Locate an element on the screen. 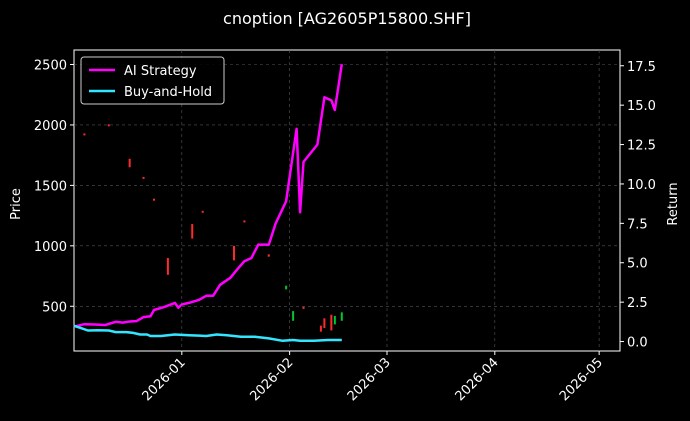 The image size is (690, 421). legend: AI Strategy Buy-and-Hold is located at coordinates (152, 80).